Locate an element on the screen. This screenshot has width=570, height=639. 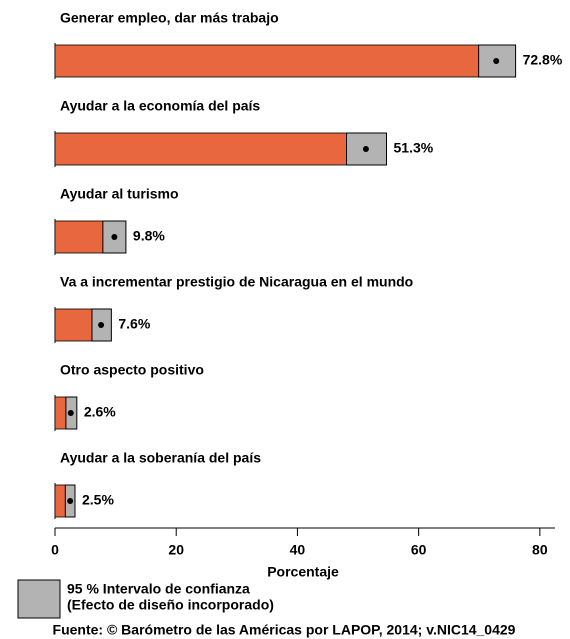
x-axis-label: Porcentaje is located at coordinates (303, 572).